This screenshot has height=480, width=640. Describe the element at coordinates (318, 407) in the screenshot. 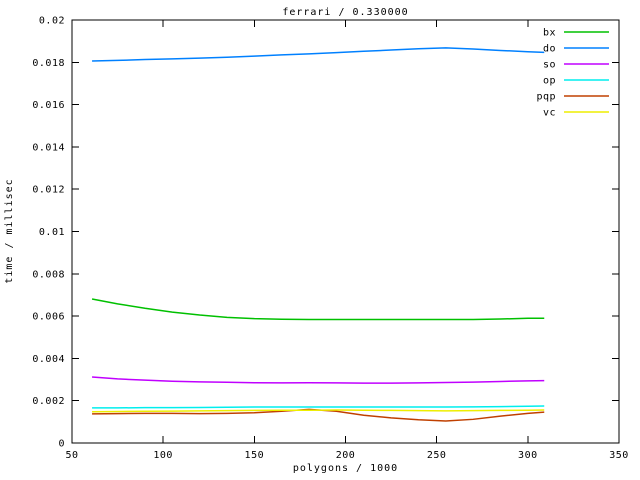

I see `series-line-op` at that location.